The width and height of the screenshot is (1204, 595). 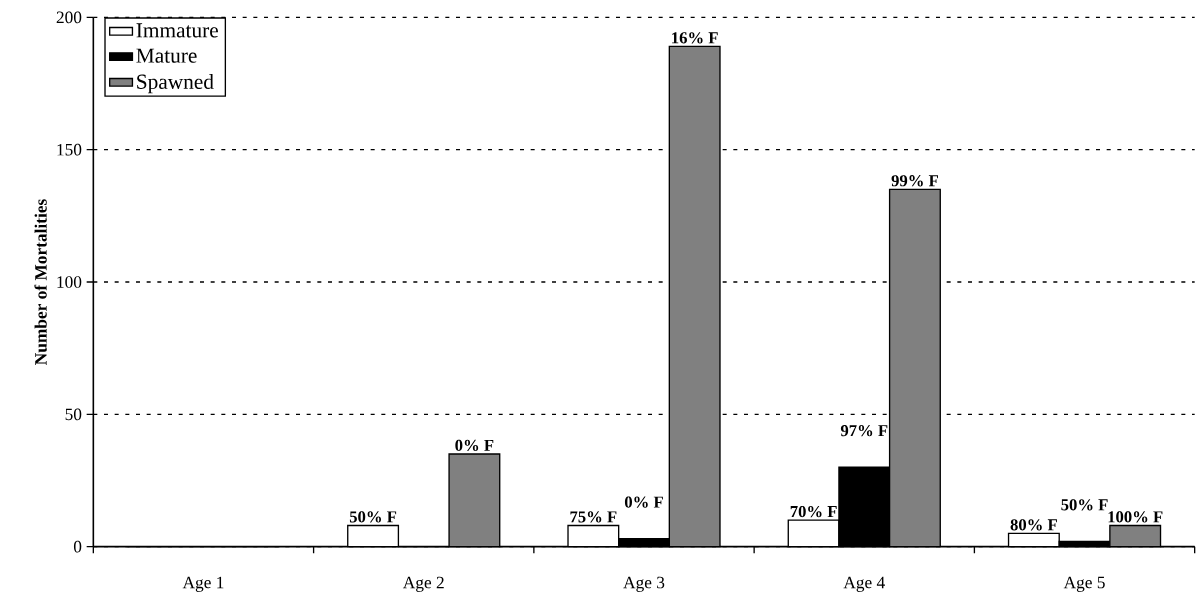 I want to click on x-tick-label: Age 5, so click(x=1084, y=584).